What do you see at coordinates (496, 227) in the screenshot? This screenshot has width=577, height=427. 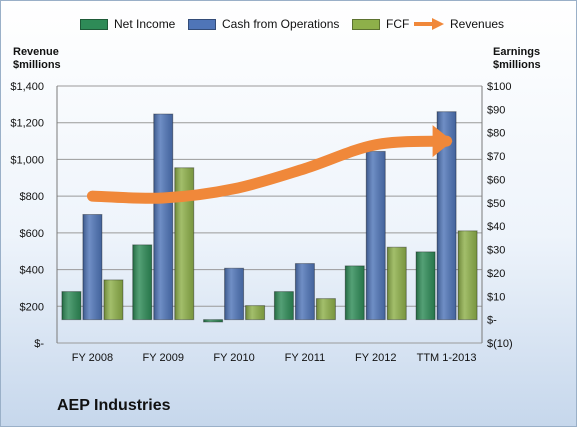 I see `right-tick-label: $40` at bounding box center [496, 227].